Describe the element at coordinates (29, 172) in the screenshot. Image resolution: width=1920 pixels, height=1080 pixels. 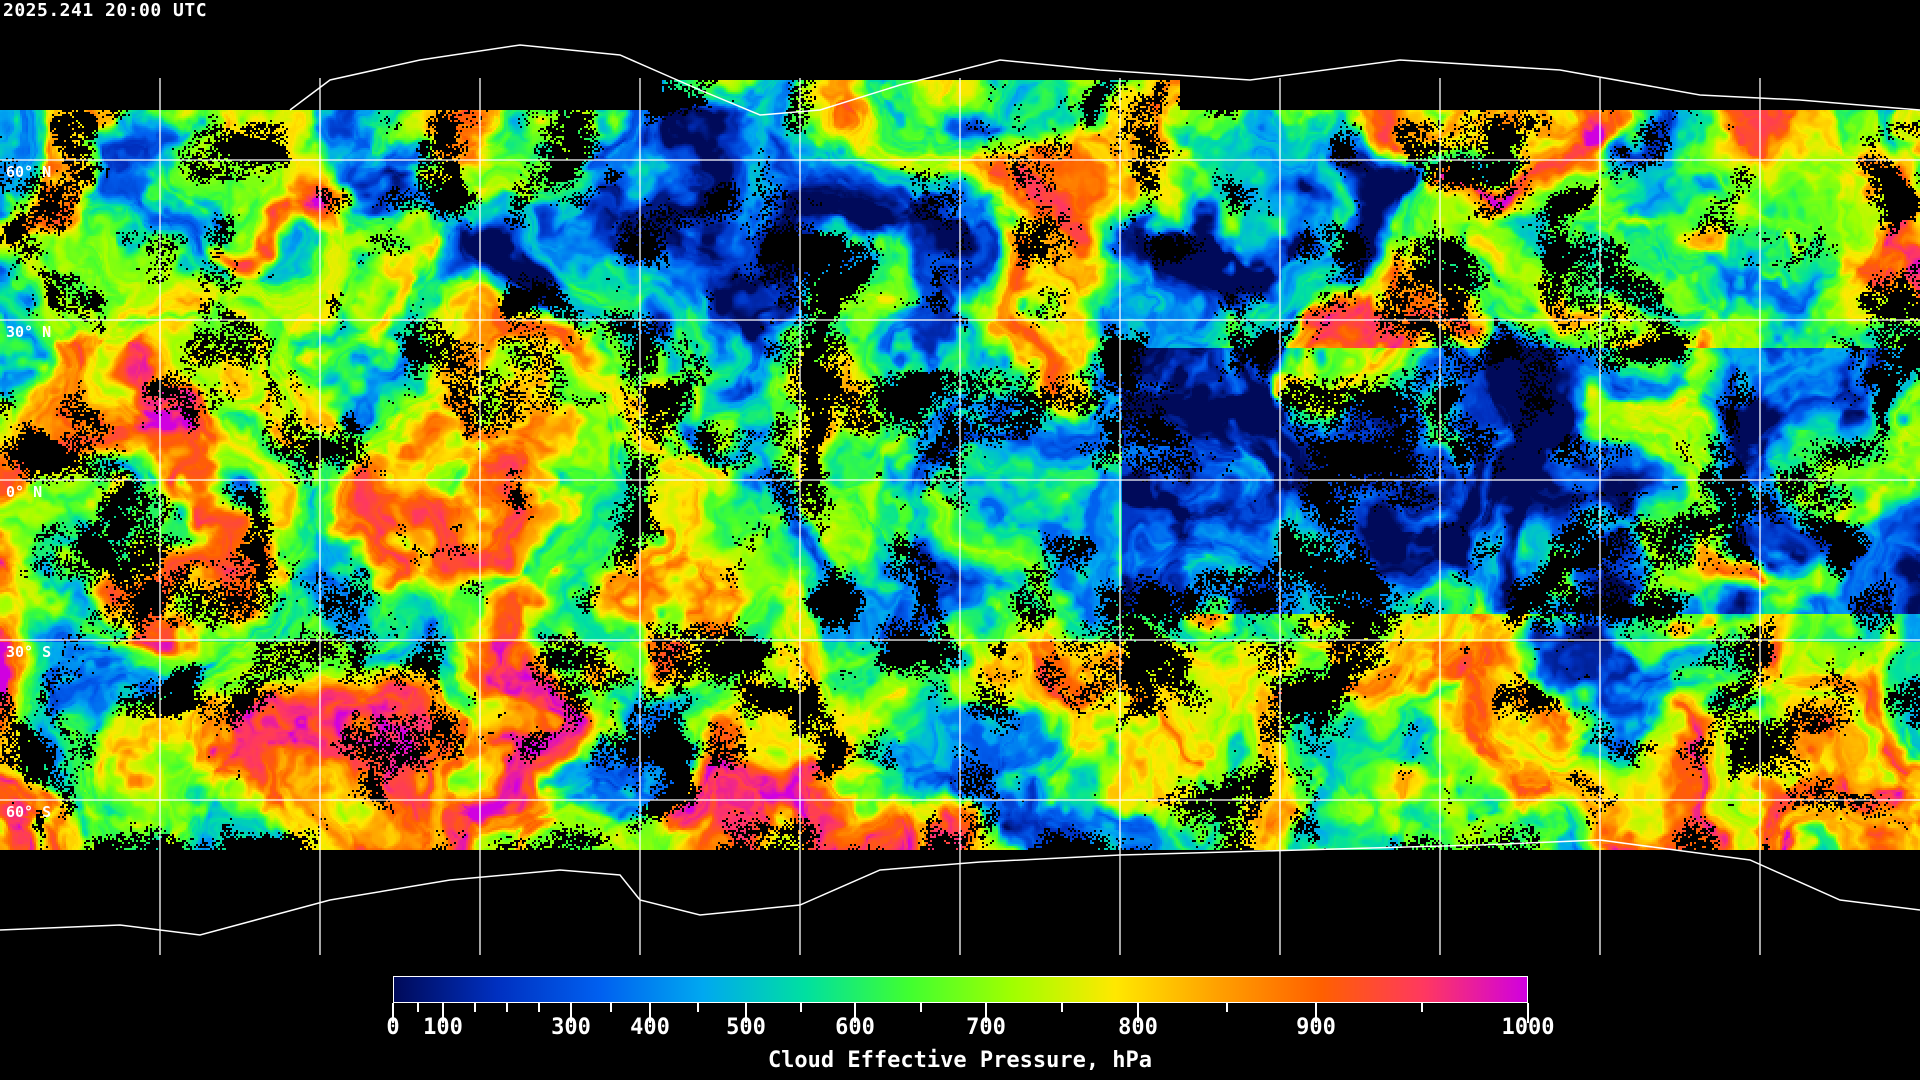
I see `lat-label-60n: 60° N` at that location.